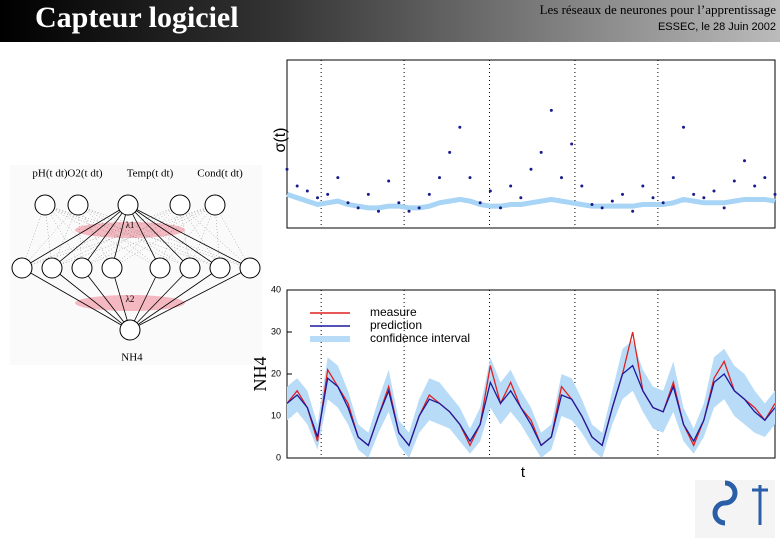  What do you see at coordinates (280, 140) in the screenshot?
I see `y-label: σ(t)` at bounding box center [280, 140].